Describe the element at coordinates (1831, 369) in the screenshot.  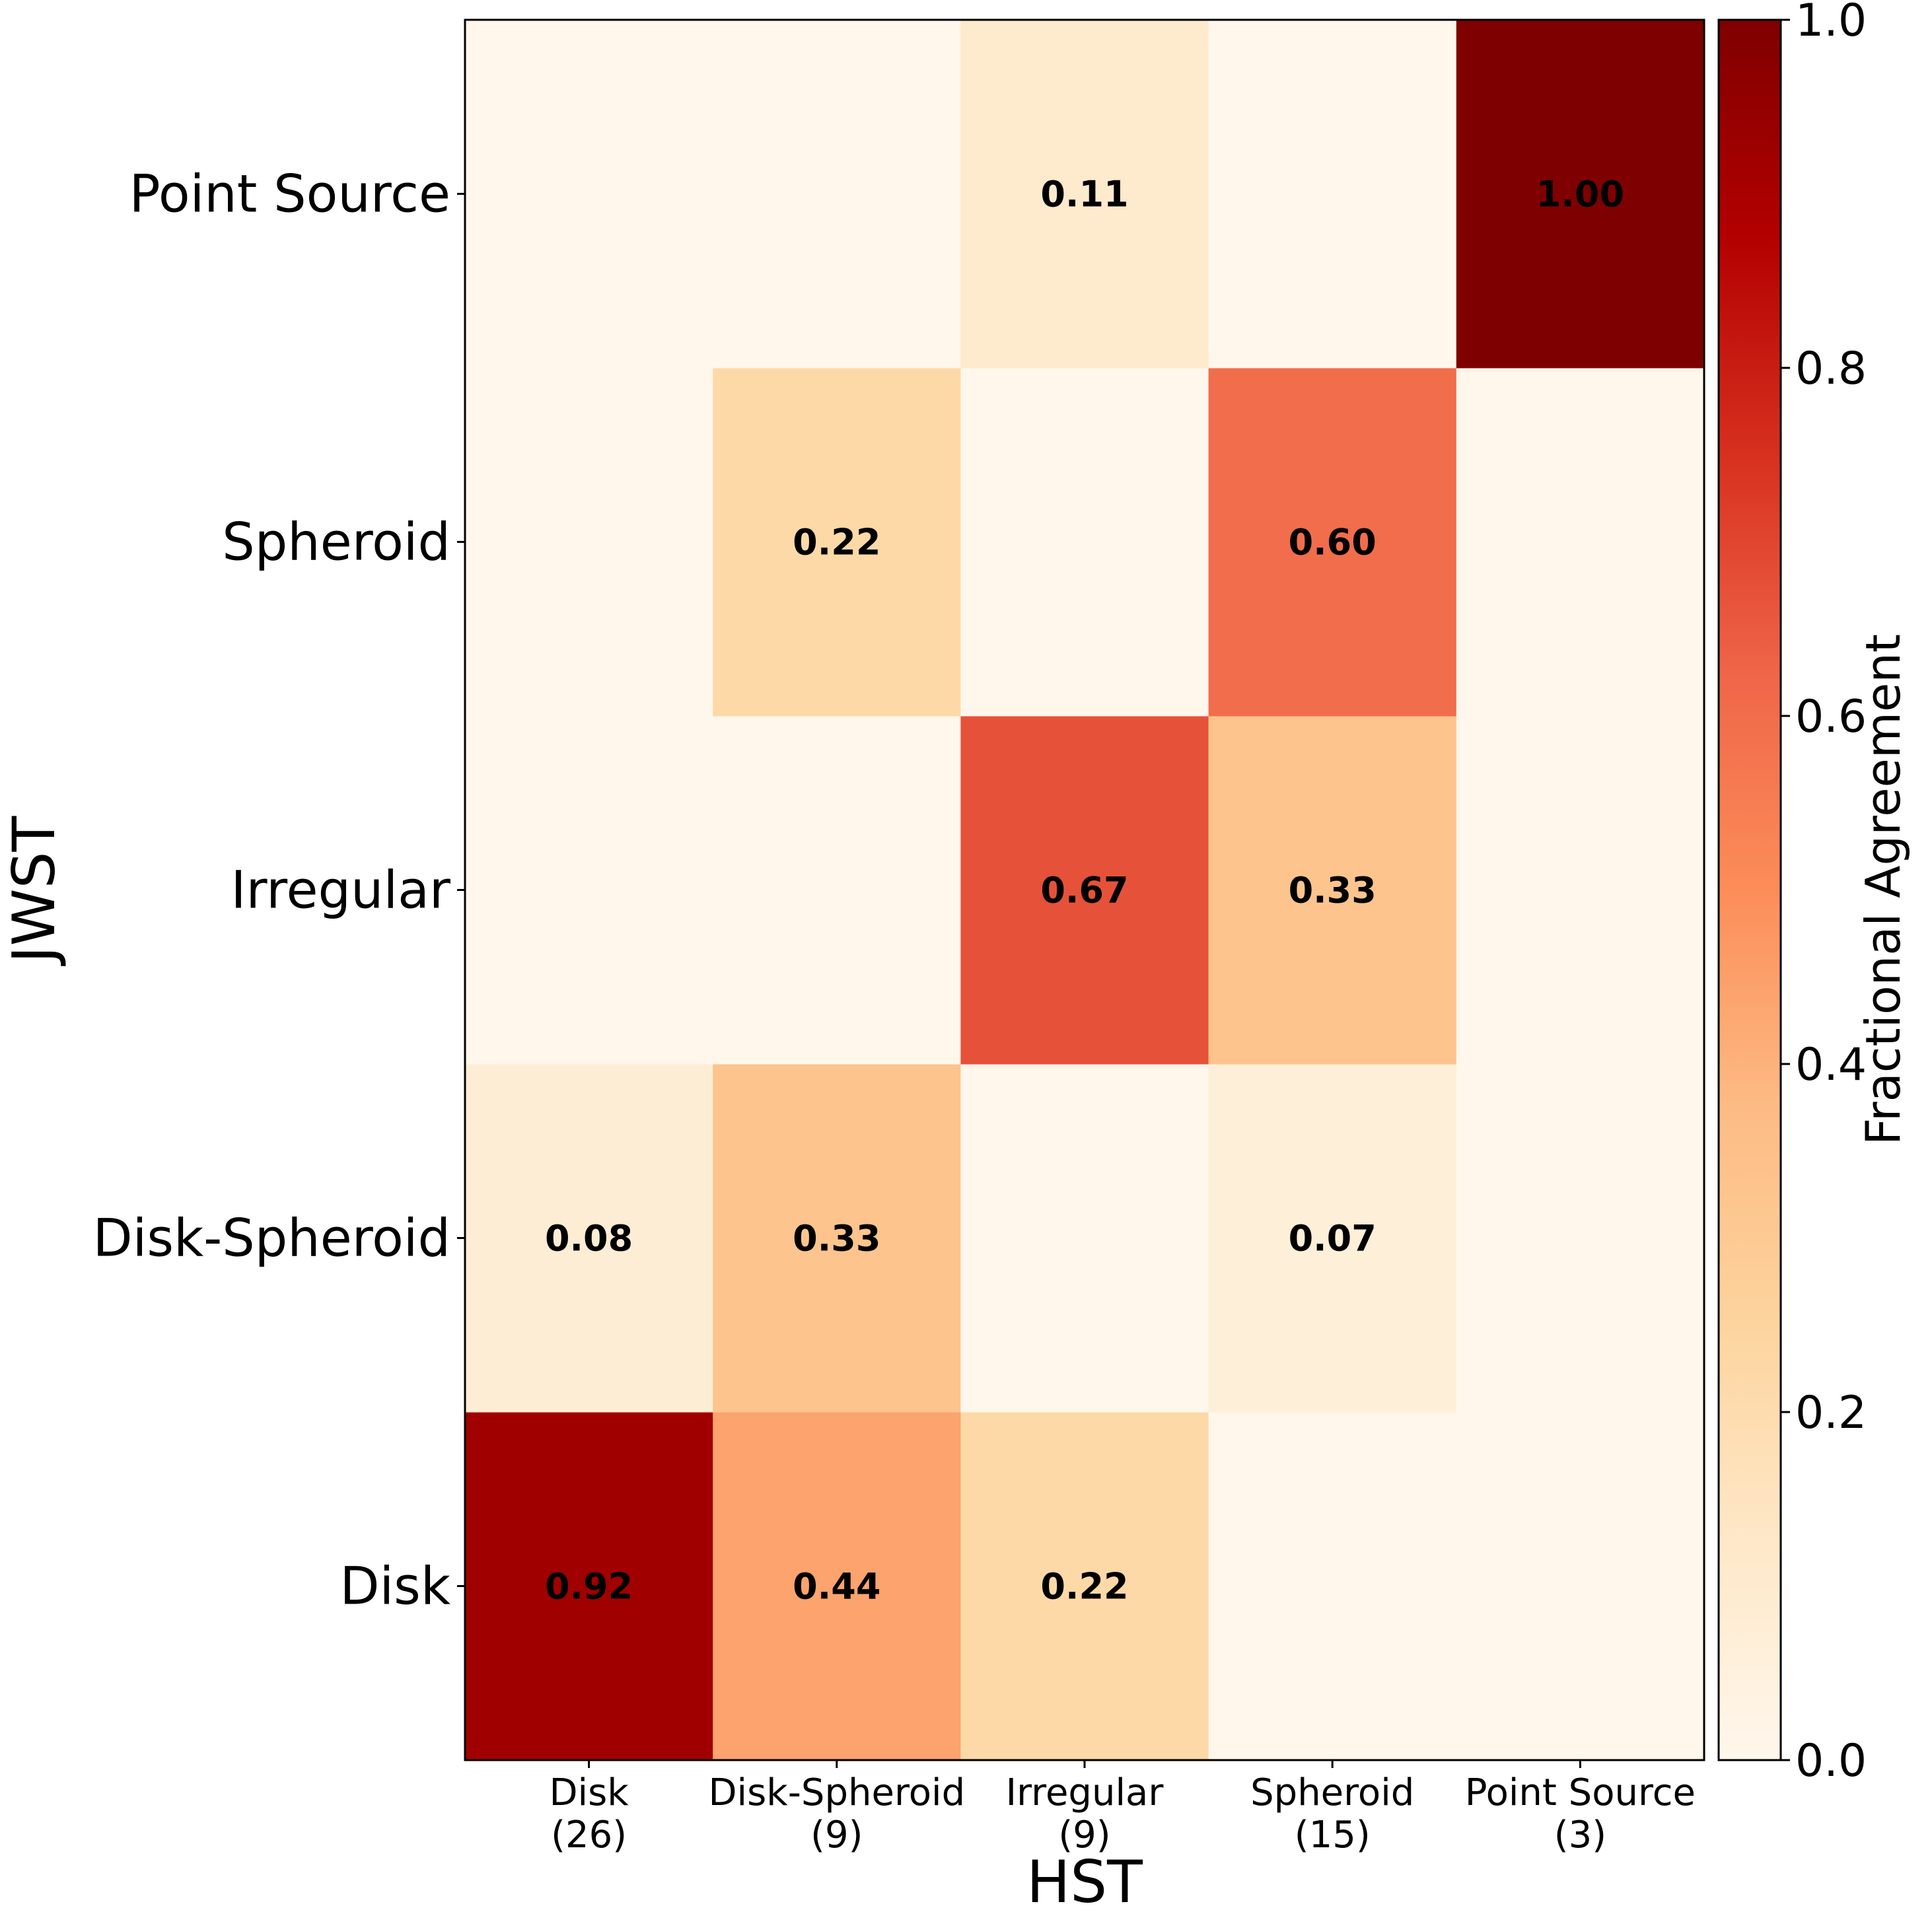
I see `colorbar-tick-label: 0.8` at that location.